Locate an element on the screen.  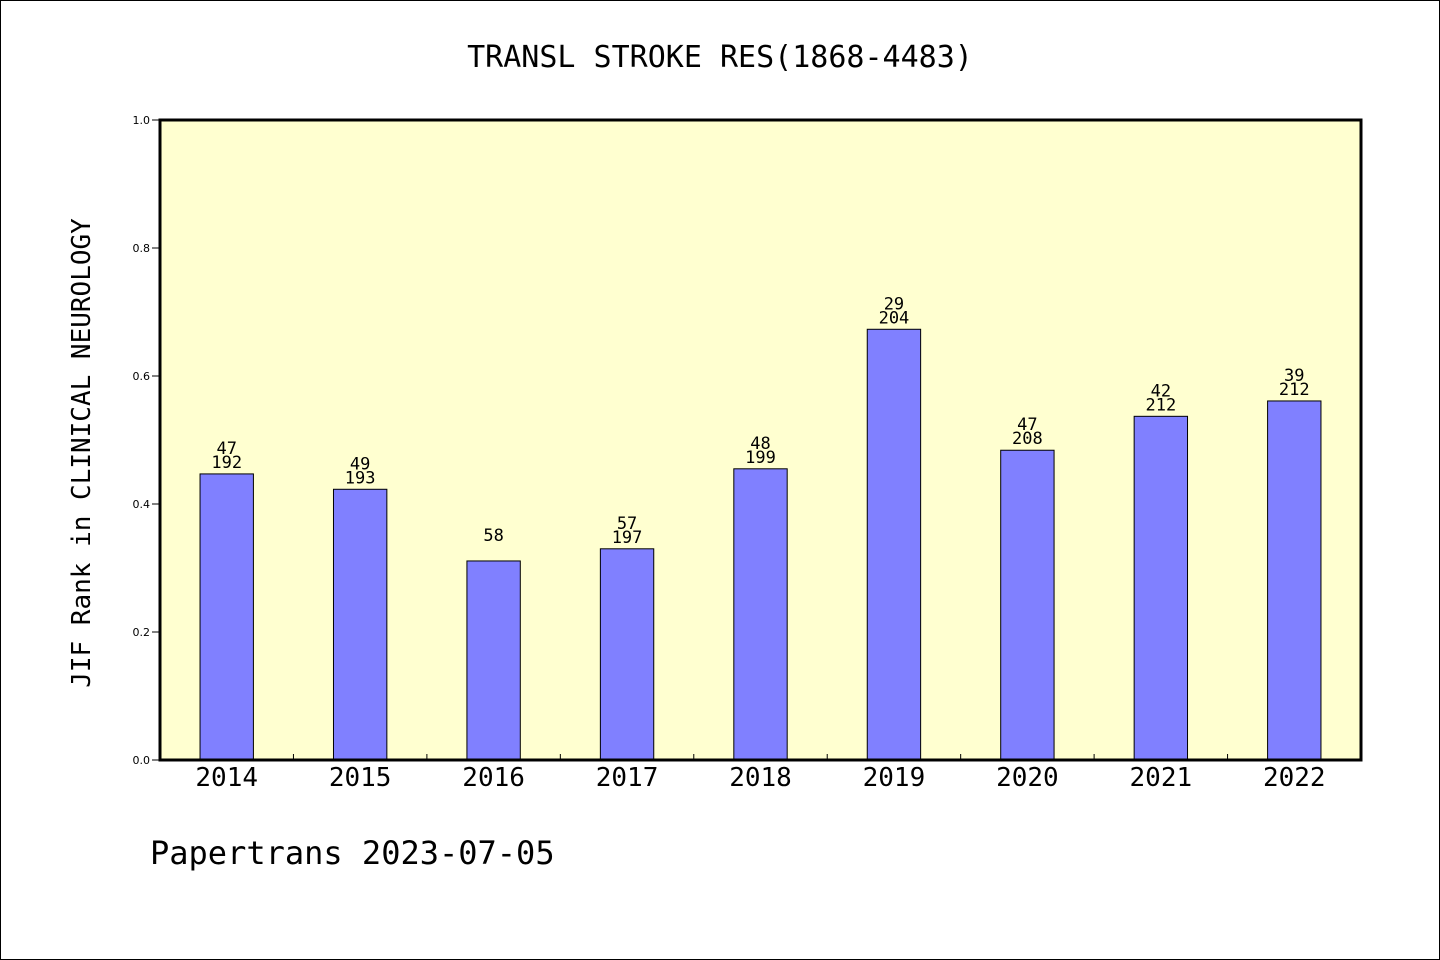
y-tick-label: 0.8 is located at coordinates (142, 248).